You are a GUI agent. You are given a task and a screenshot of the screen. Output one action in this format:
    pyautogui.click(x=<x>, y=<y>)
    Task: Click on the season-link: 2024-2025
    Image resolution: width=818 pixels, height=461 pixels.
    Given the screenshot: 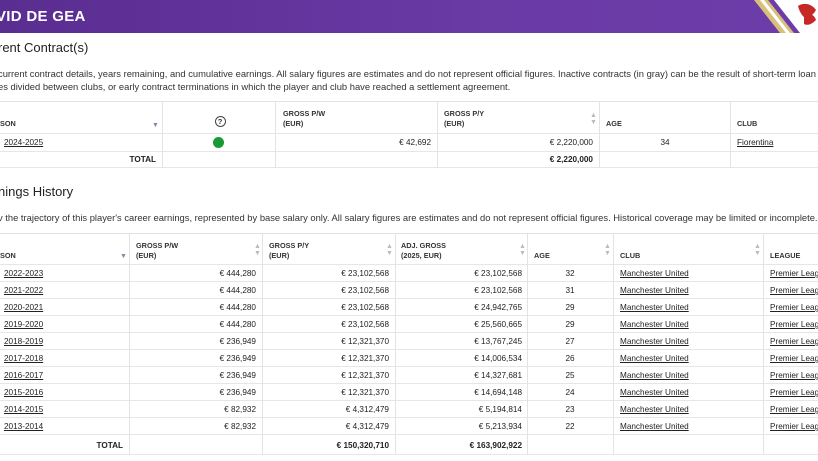 What is the action you would take?
    pyautogui.click(x=24, y=142)
    